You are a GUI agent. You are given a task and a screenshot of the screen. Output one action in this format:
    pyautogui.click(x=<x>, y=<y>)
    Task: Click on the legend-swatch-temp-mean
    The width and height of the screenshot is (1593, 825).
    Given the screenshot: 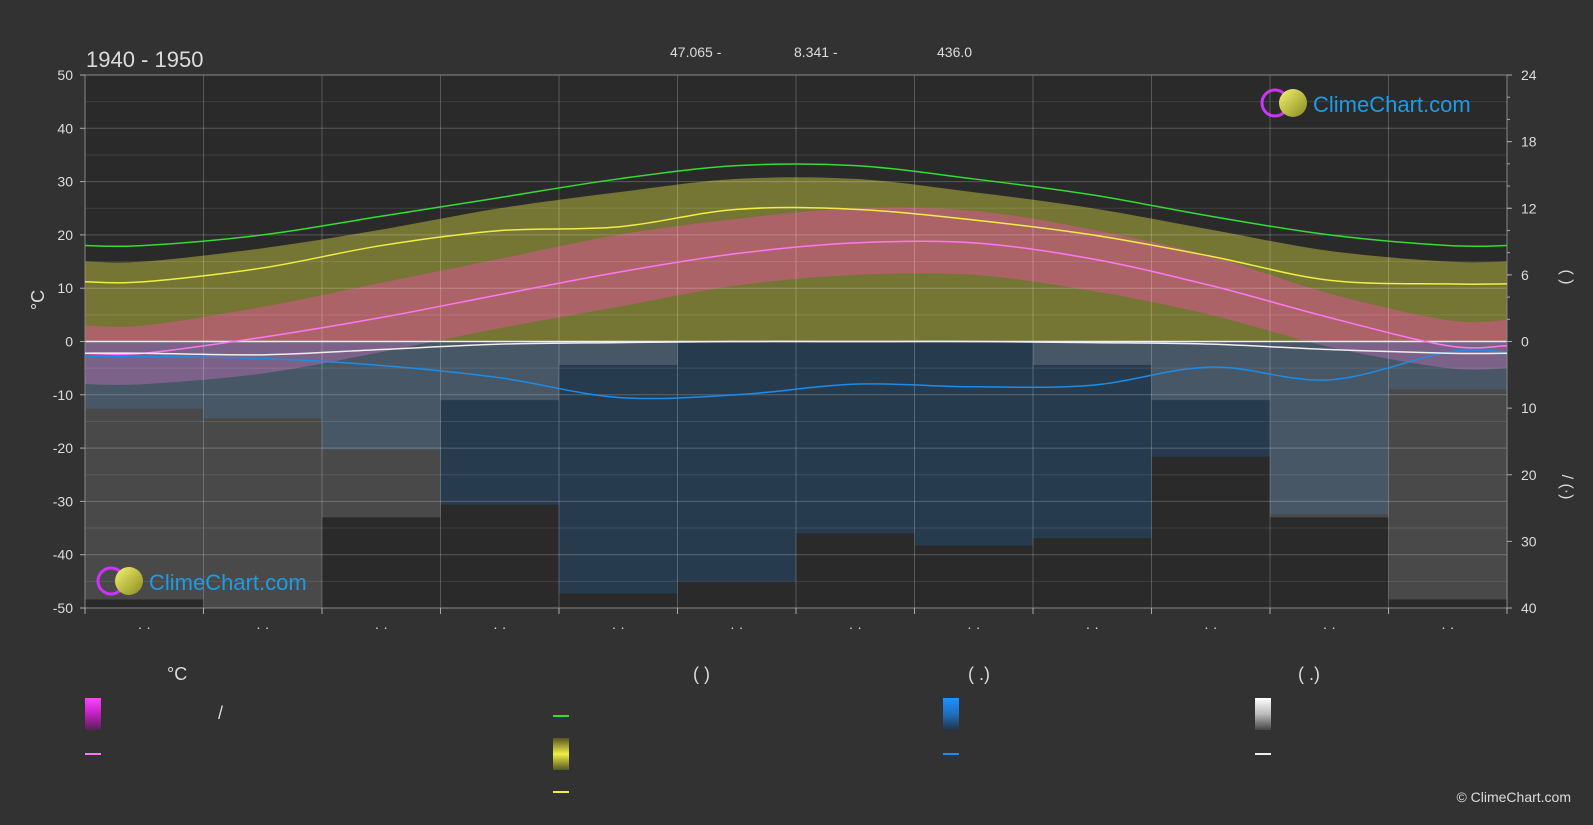 What is the action you would take?
    pyautogui.click(x=93, y=754)
    